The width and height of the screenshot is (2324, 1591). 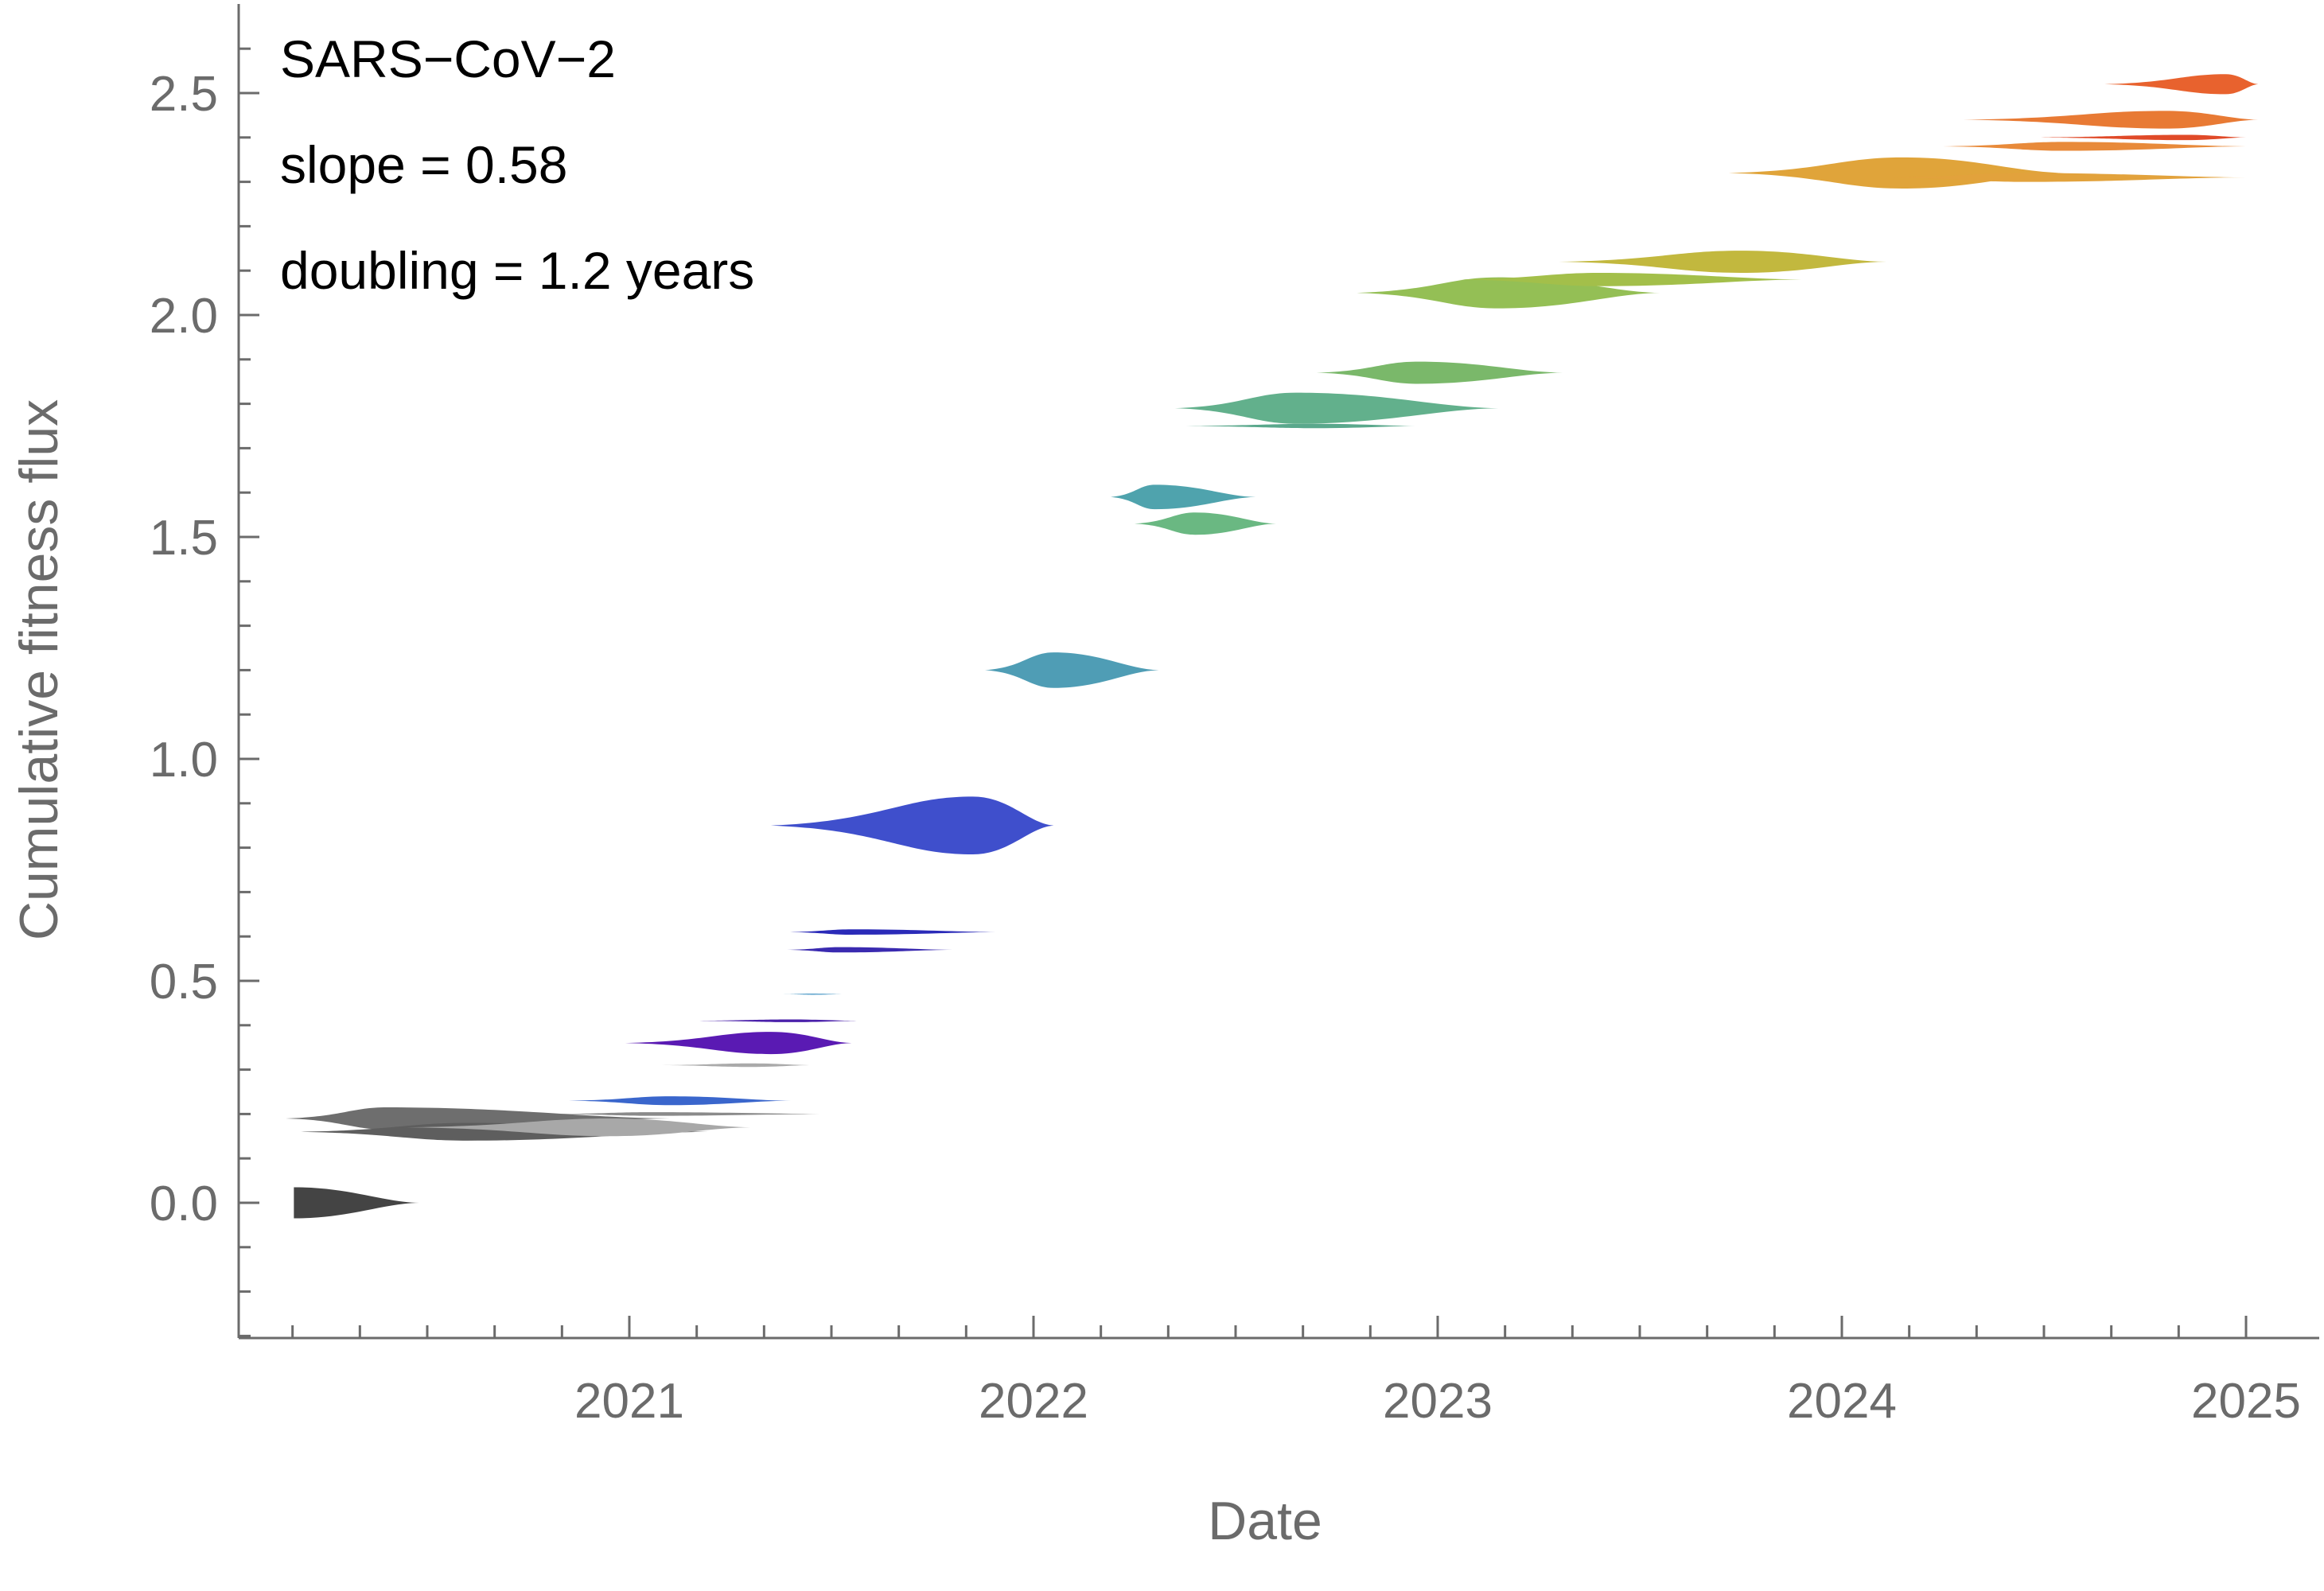 I want to click on clade-14-shape, so click(x=1072, y=670).